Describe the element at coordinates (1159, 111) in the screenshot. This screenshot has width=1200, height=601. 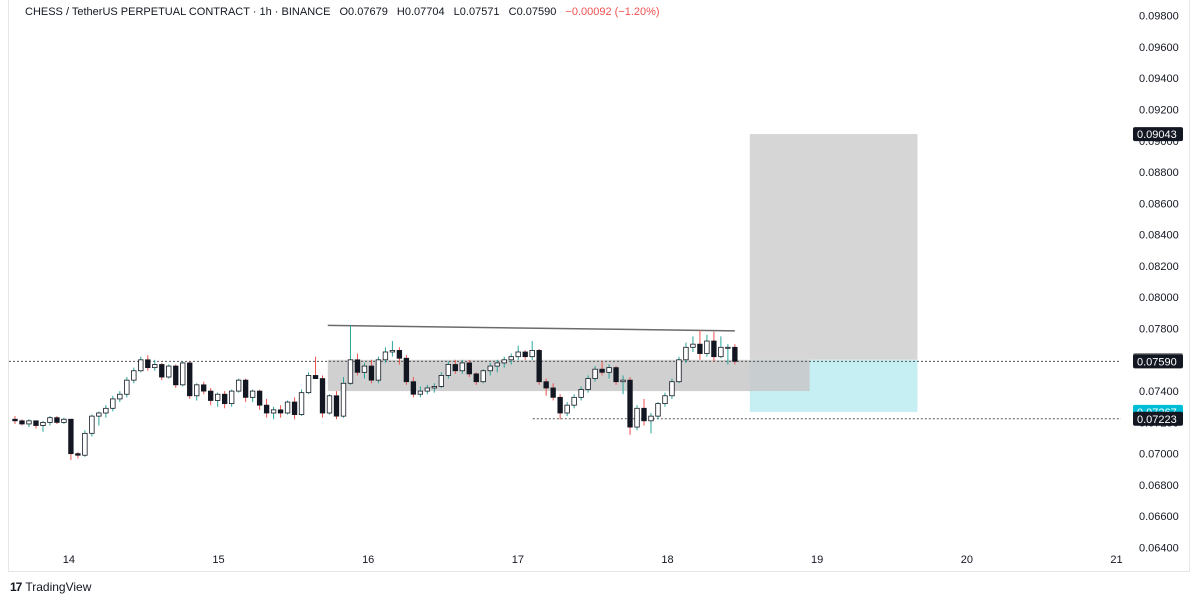
I see `y-tick-label: 0.09200` at that location.